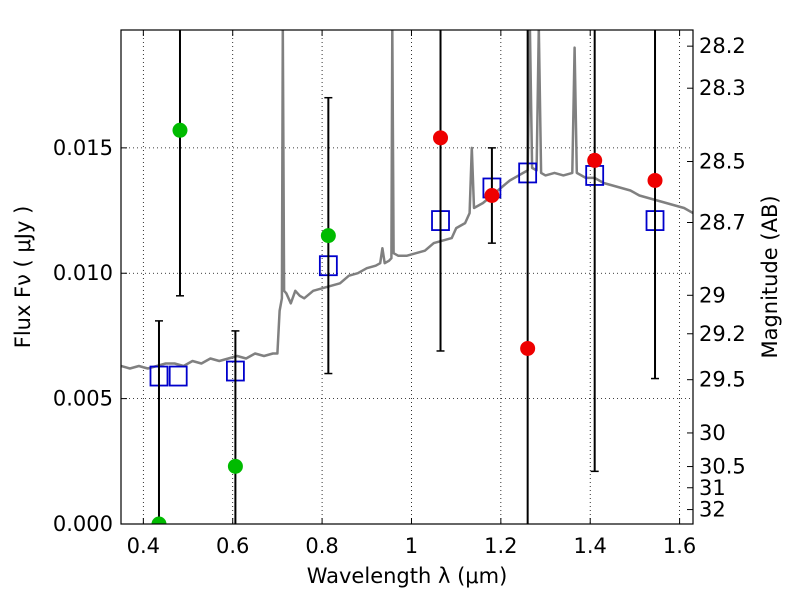 This screenshot has width=800, height=600. What do you see at coordinates (712, 295) in the screenshot?
I see `magnitude-tick-label: 29` at bounding box center [712, 295].